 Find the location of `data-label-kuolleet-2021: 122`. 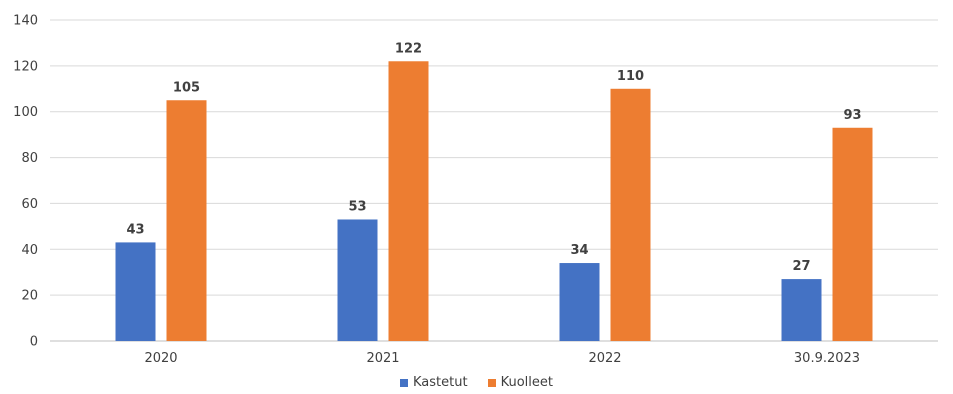

data-label-kuolleet-2021: 122 is located at coordinates (408, 48).